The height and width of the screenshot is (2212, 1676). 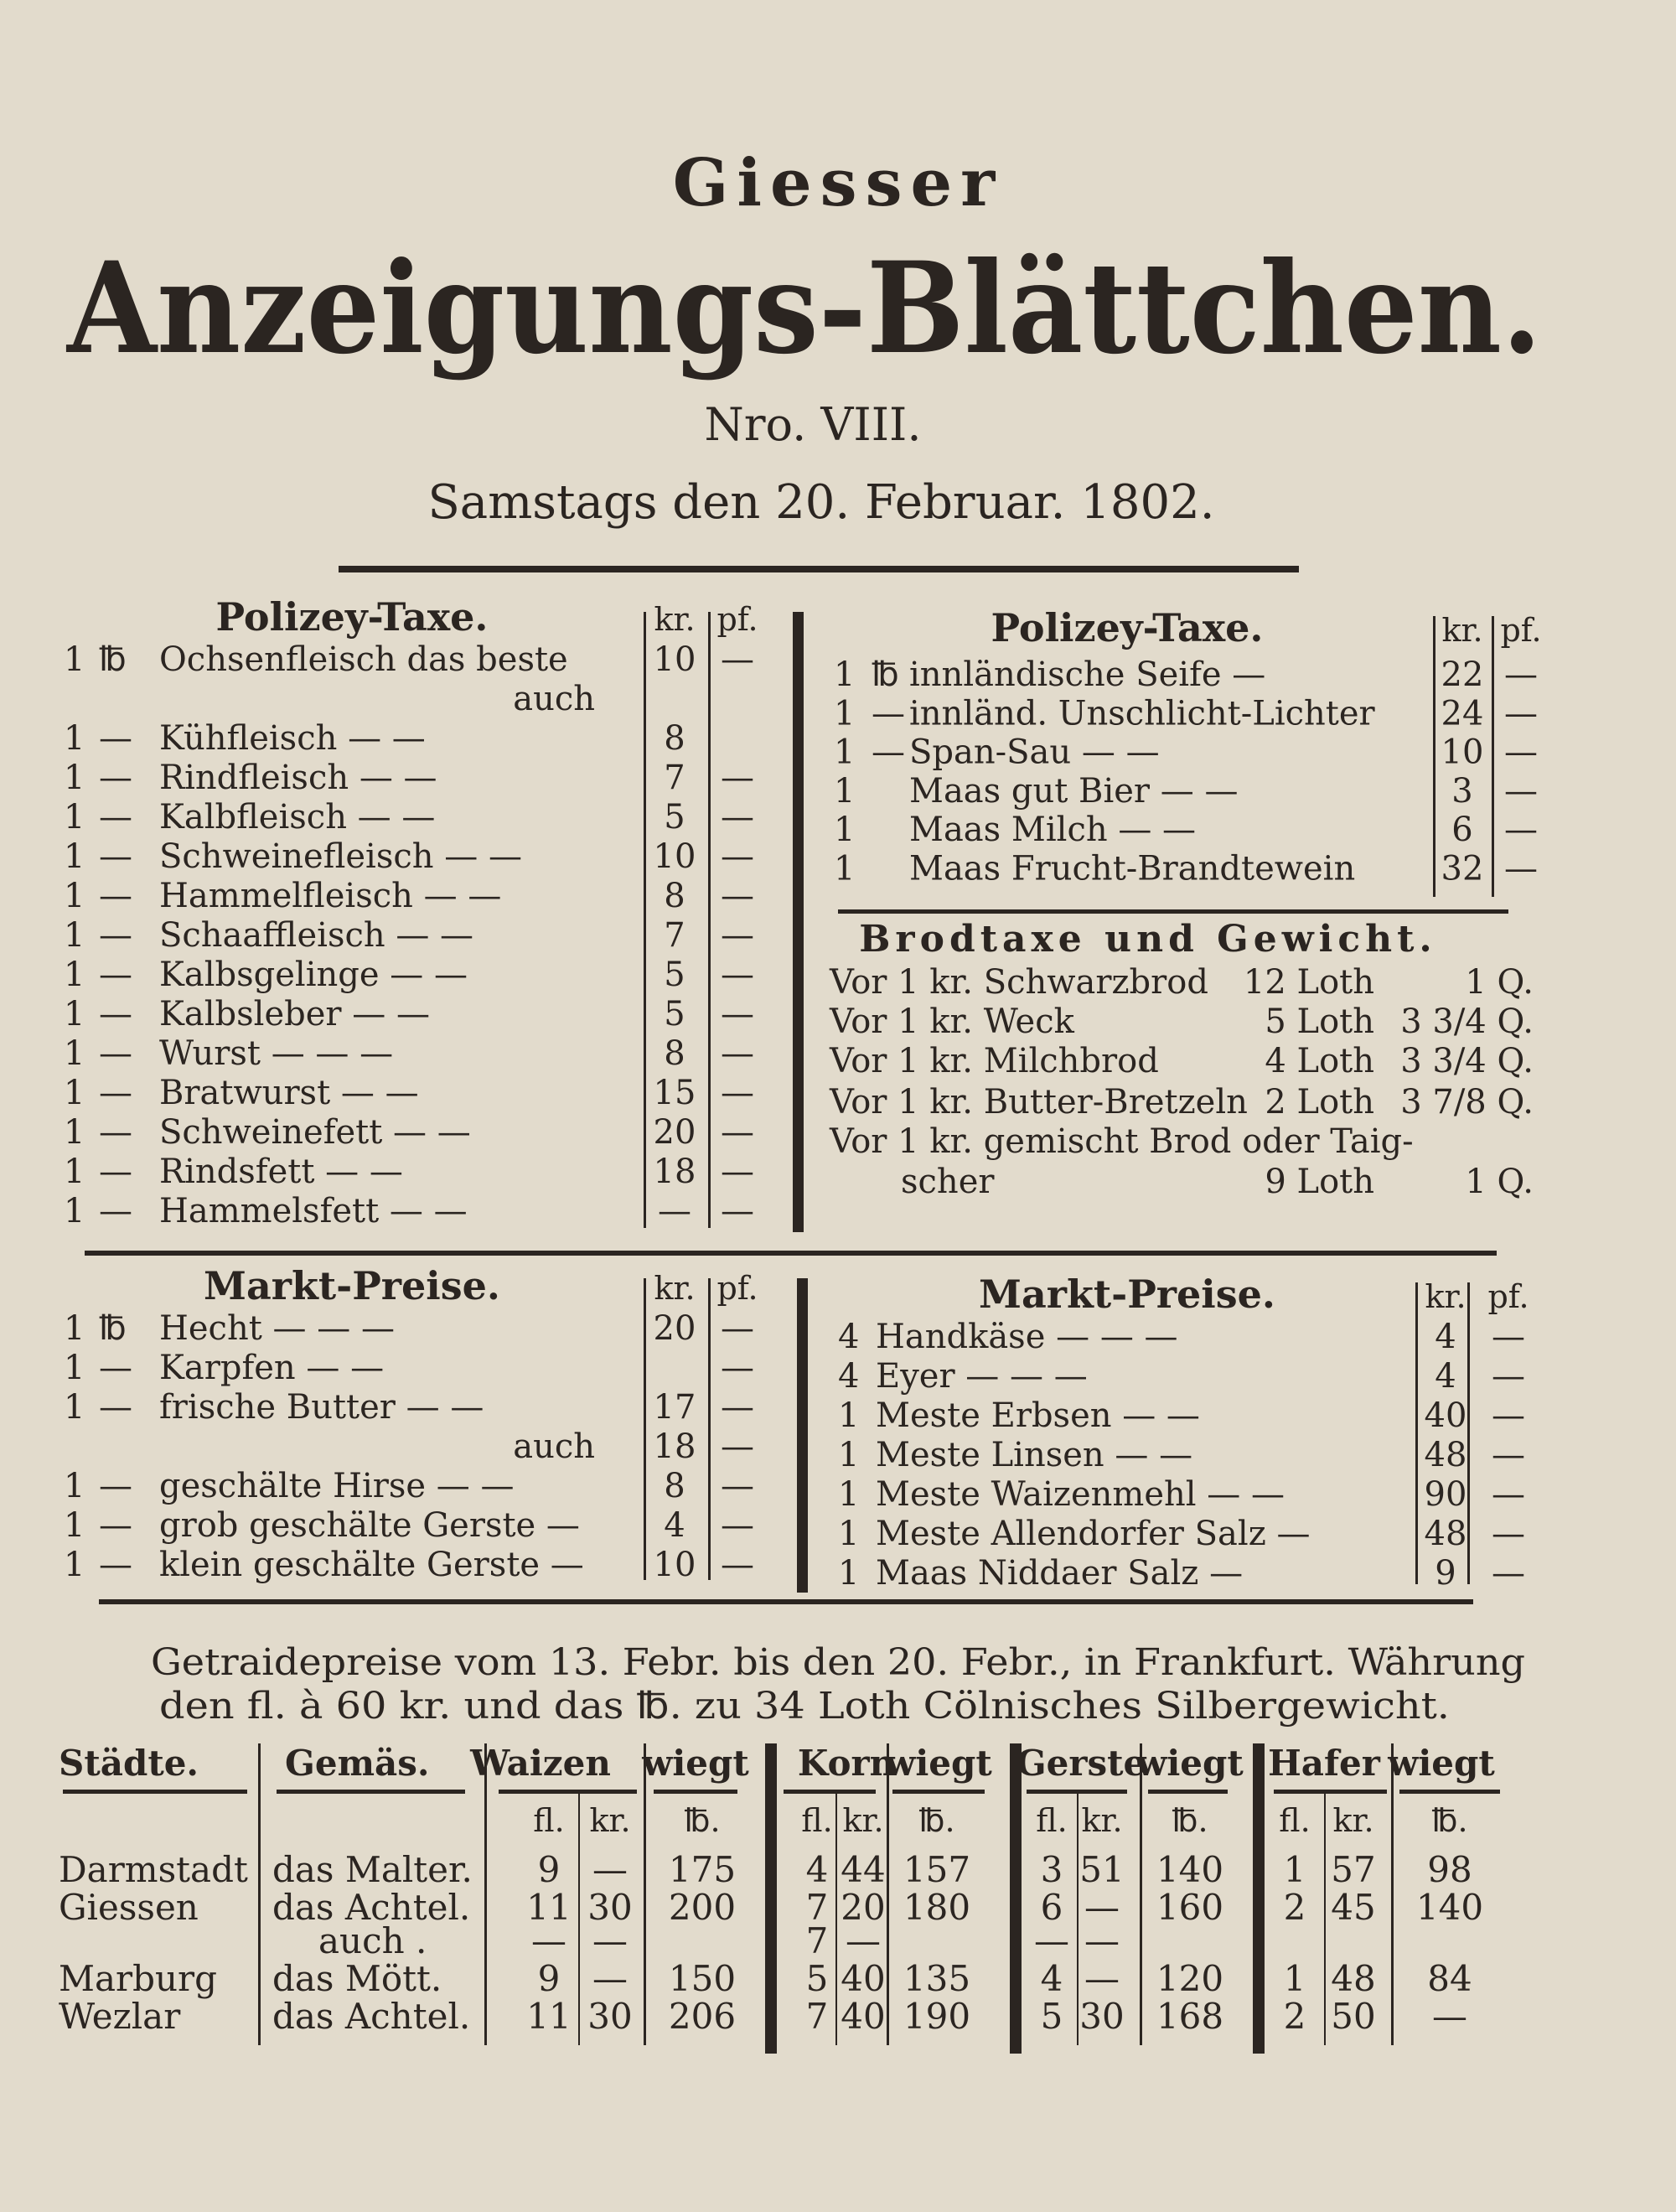 I want to click on bread-weight-quent: 3 7/8 Q., so click(x=1467, y=1102).